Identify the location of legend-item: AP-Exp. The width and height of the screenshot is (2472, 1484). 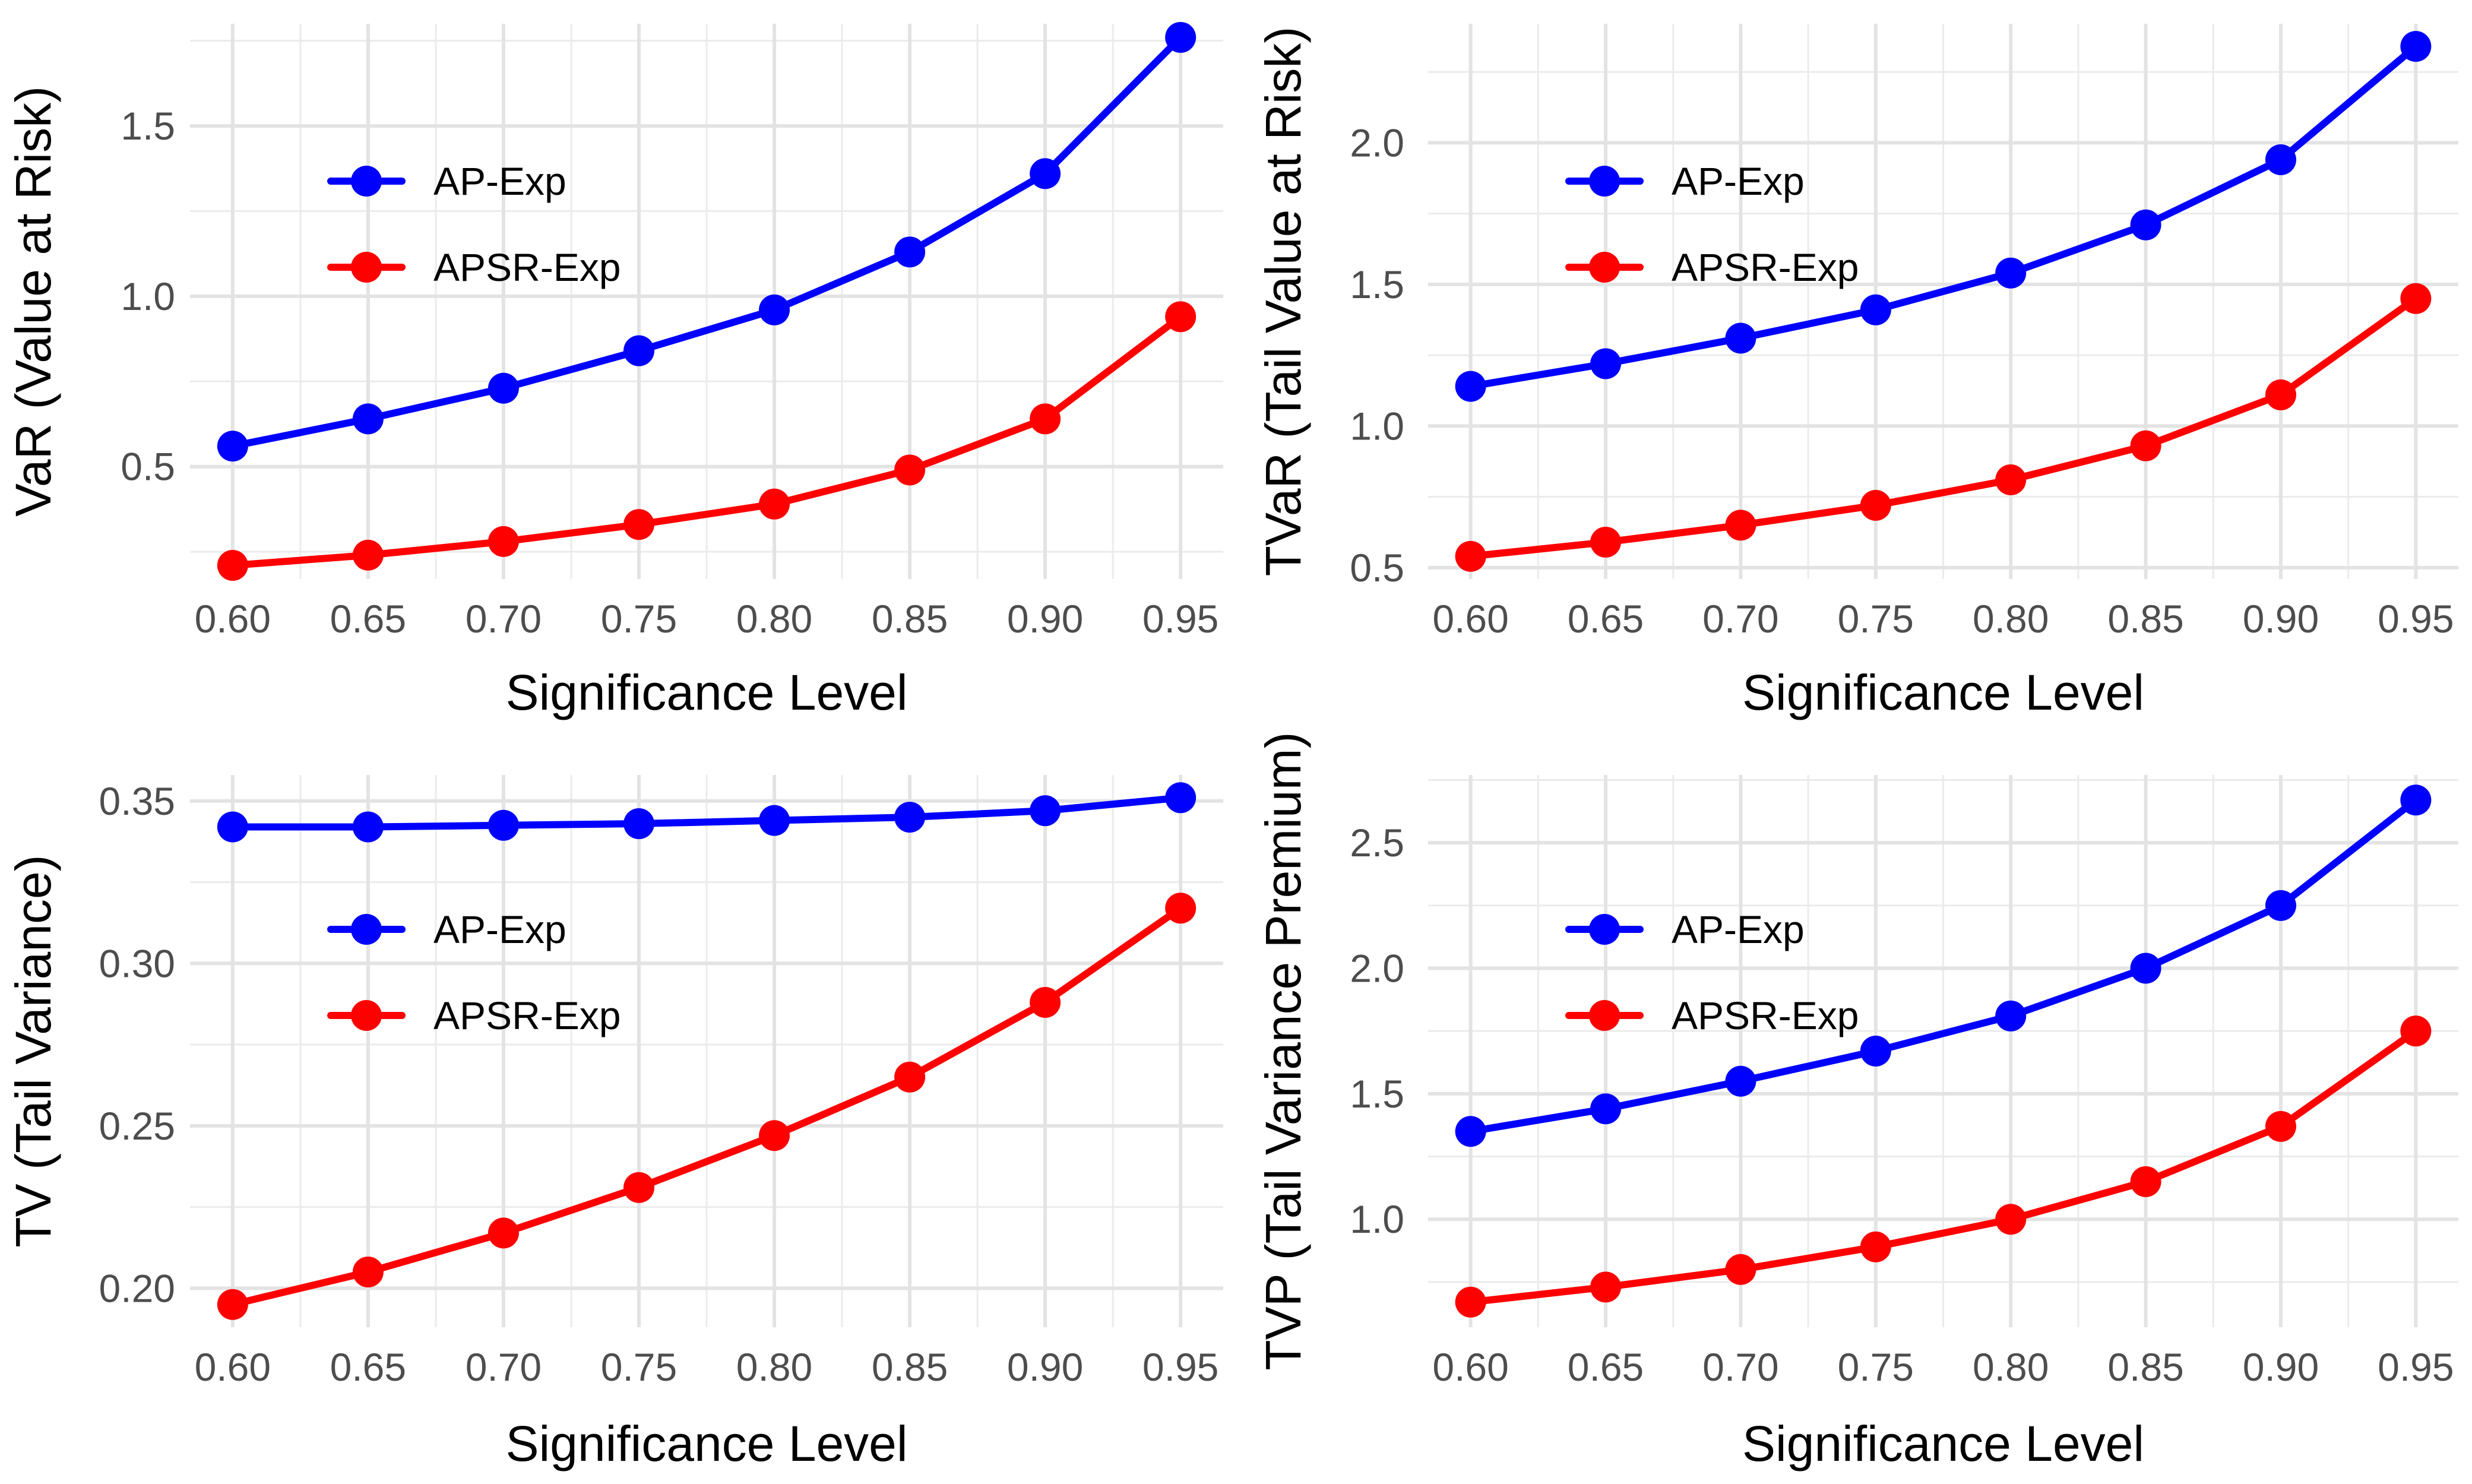
(446, 929).